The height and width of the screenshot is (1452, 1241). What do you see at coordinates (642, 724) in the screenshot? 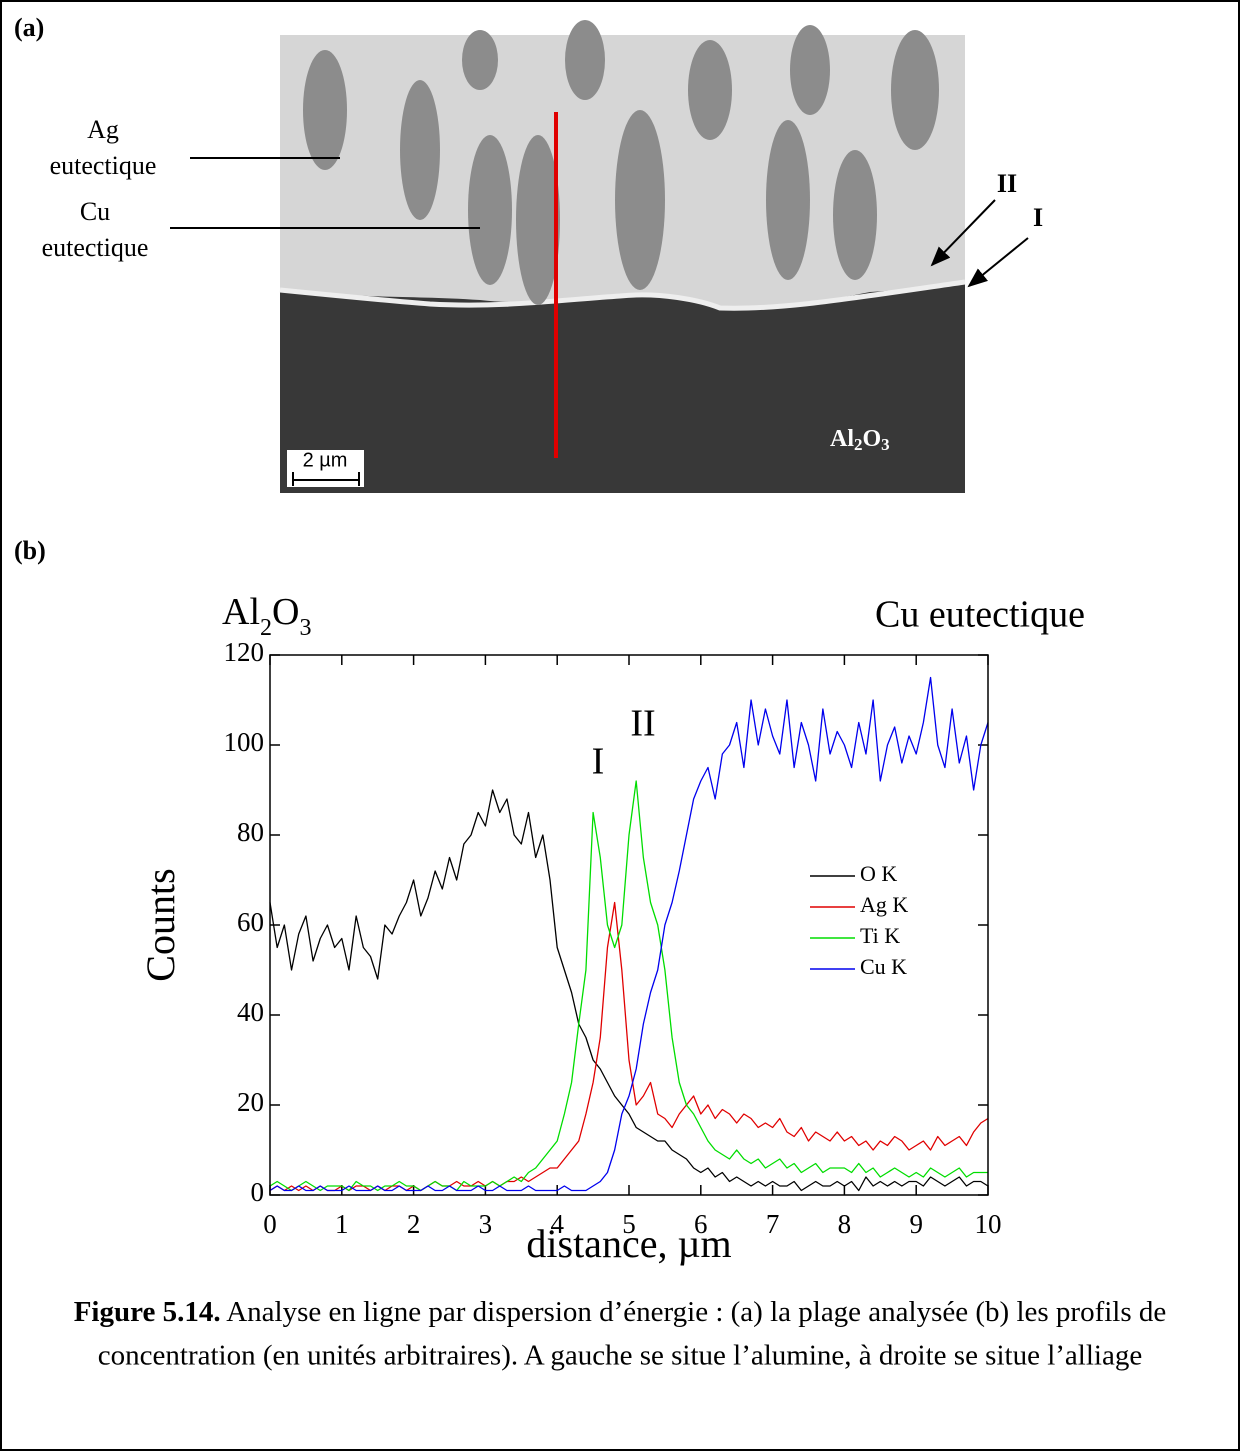
I see `annotation: II` at bounding box center [642, 724].